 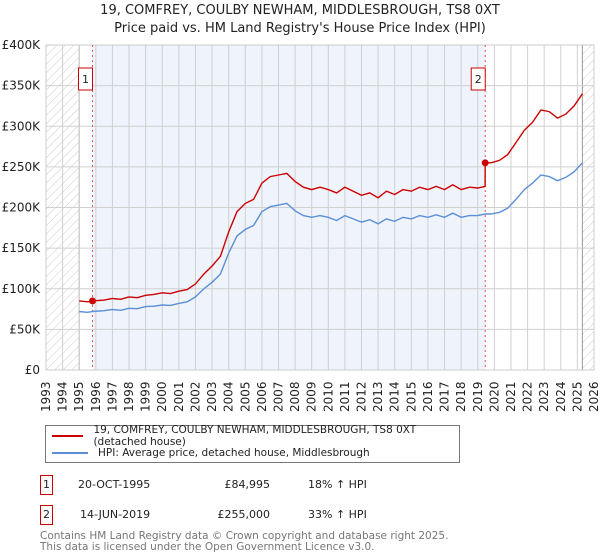 I want to click on x-tick-label: 2009, so click(x=312, y=396).